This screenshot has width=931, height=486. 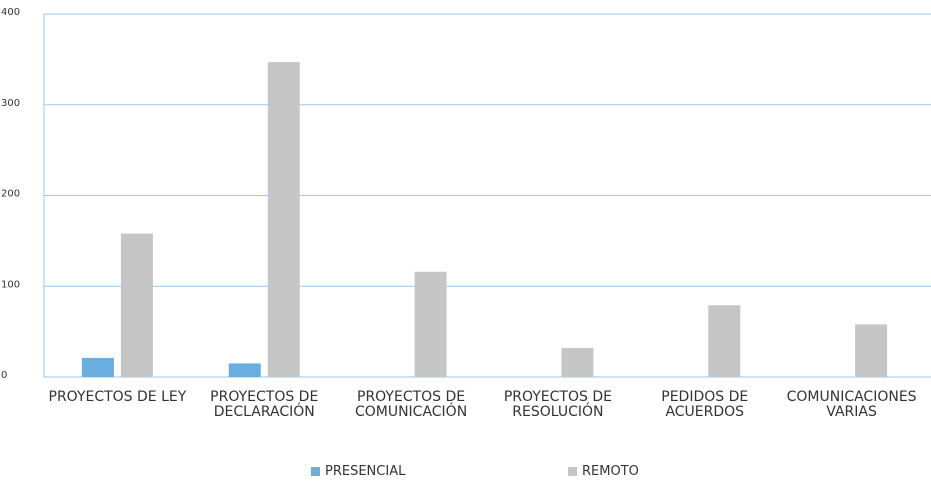 What do you see at coordinates (411, 404) in the screenshot?
I see `x-tick-label: PROYECTOS DE COMUNICACIÓN` at bounding box center [411, 404].